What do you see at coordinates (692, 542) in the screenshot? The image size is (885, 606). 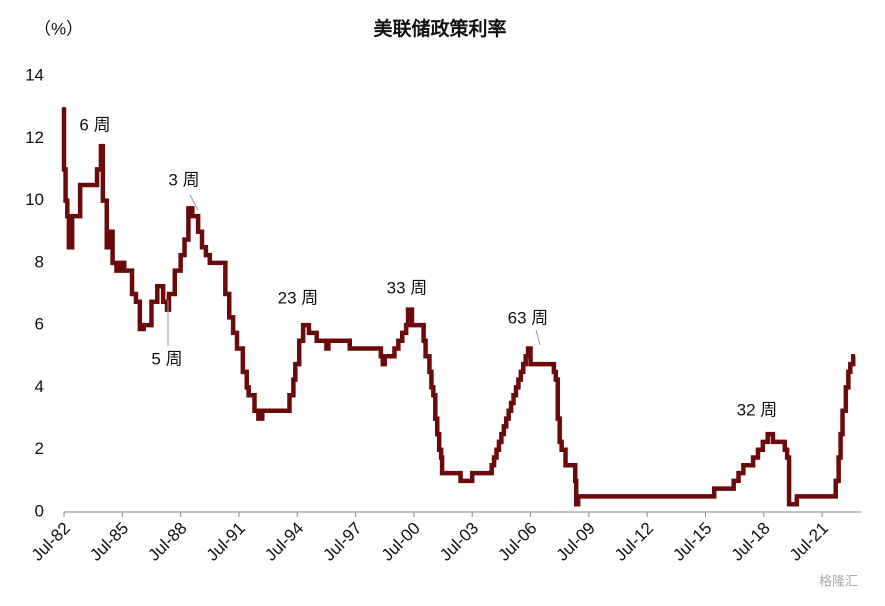 I see `x-tick-label: Jul-15` at bounding box center [692, 542].